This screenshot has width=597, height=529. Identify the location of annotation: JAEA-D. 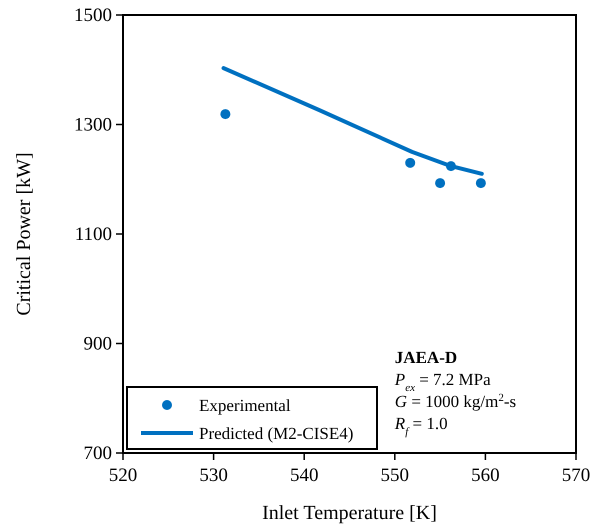
(426, 357).